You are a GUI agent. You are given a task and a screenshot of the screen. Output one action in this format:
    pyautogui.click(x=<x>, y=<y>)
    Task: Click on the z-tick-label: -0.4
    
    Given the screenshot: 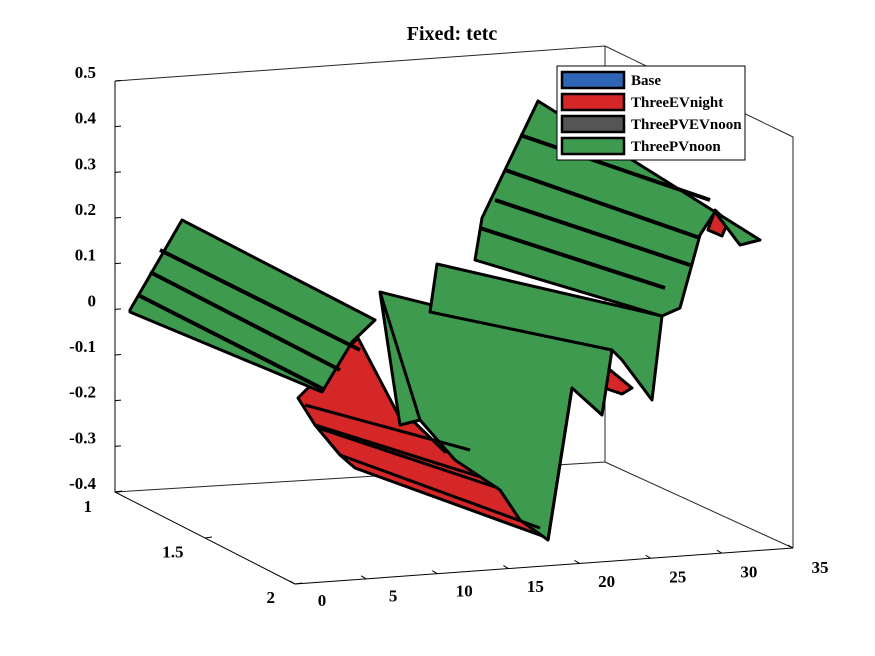 What is the action you would take?
    pyautogui.click(x=82, y=483)
    